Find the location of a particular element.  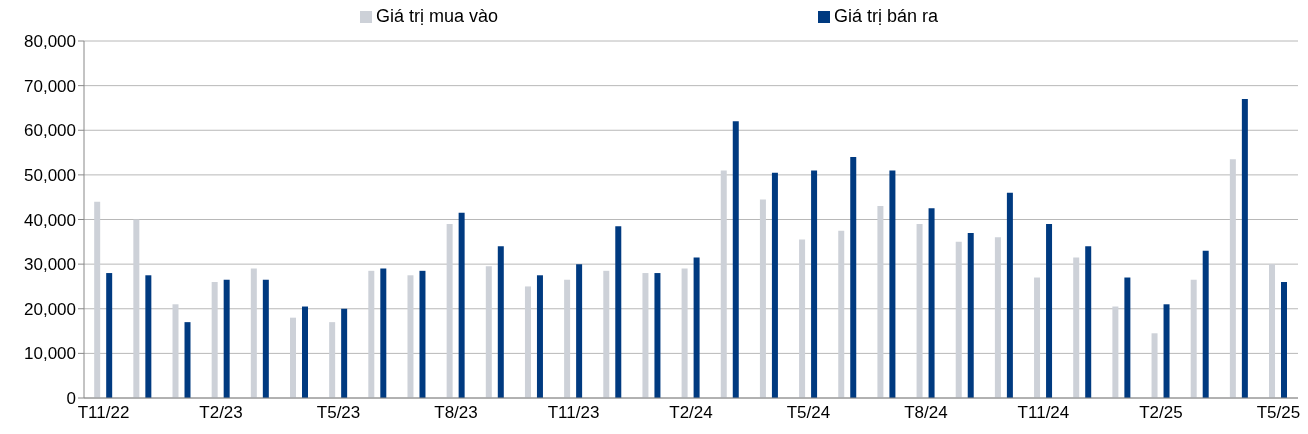

y-tick-label: 40,000 is located at coordinates (50, 220).